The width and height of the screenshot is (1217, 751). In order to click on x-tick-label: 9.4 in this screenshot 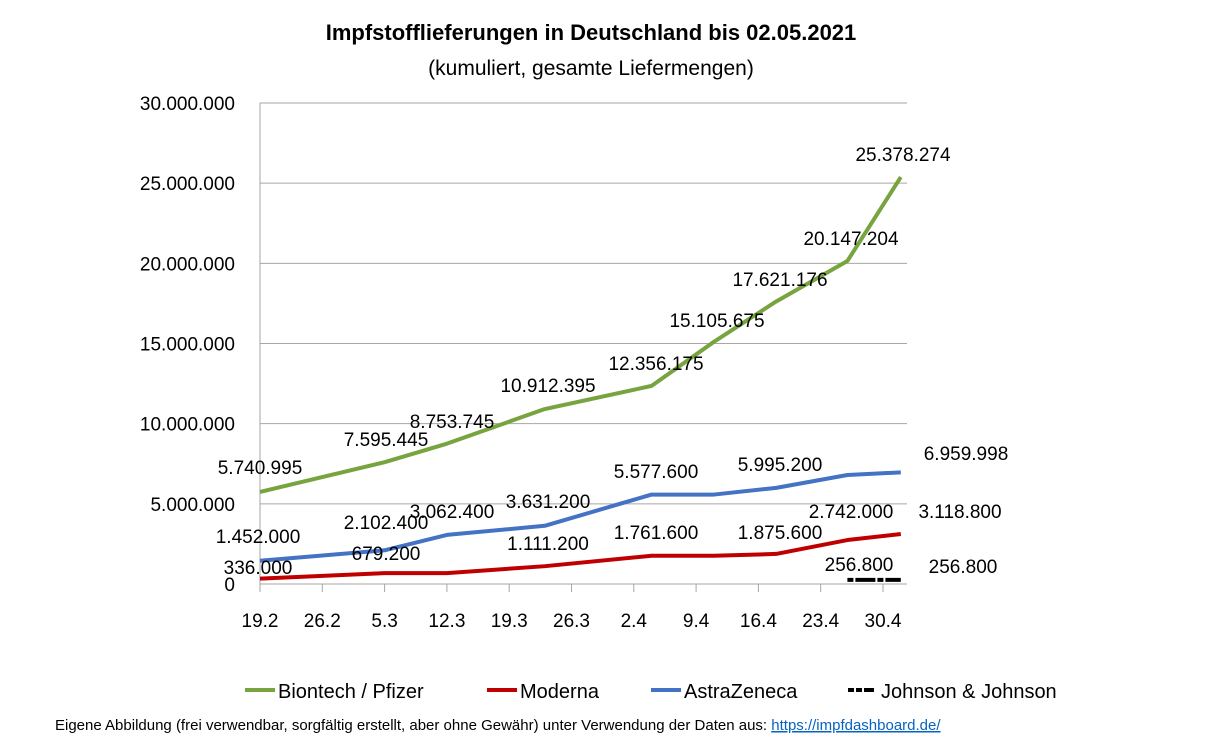, I will do `click(696, 621)`.